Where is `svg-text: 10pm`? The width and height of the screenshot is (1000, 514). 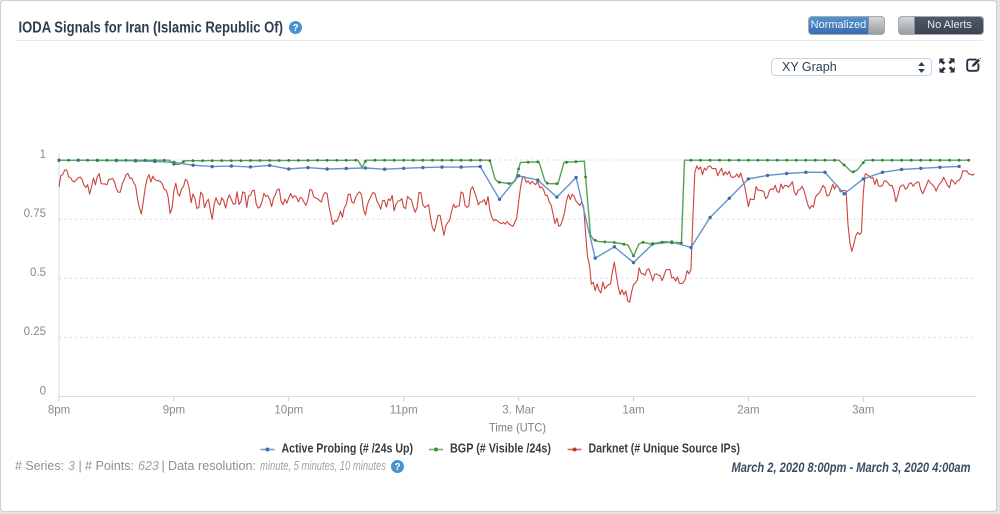
svg-text: 10pm is located at coordinates (288, 411).